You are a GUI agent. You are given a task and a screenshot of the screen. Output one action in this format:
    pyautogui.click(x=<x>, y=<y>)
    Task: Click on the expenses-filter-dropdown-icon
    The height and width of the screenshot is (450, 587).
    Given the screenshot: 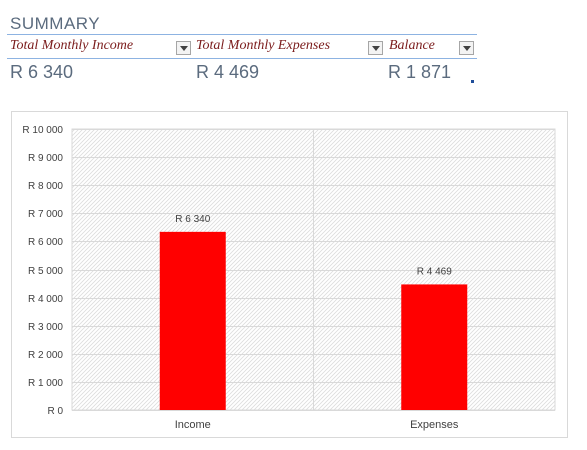 What is the action you would take?
    pyautogui.click(x=375, y=48)
    